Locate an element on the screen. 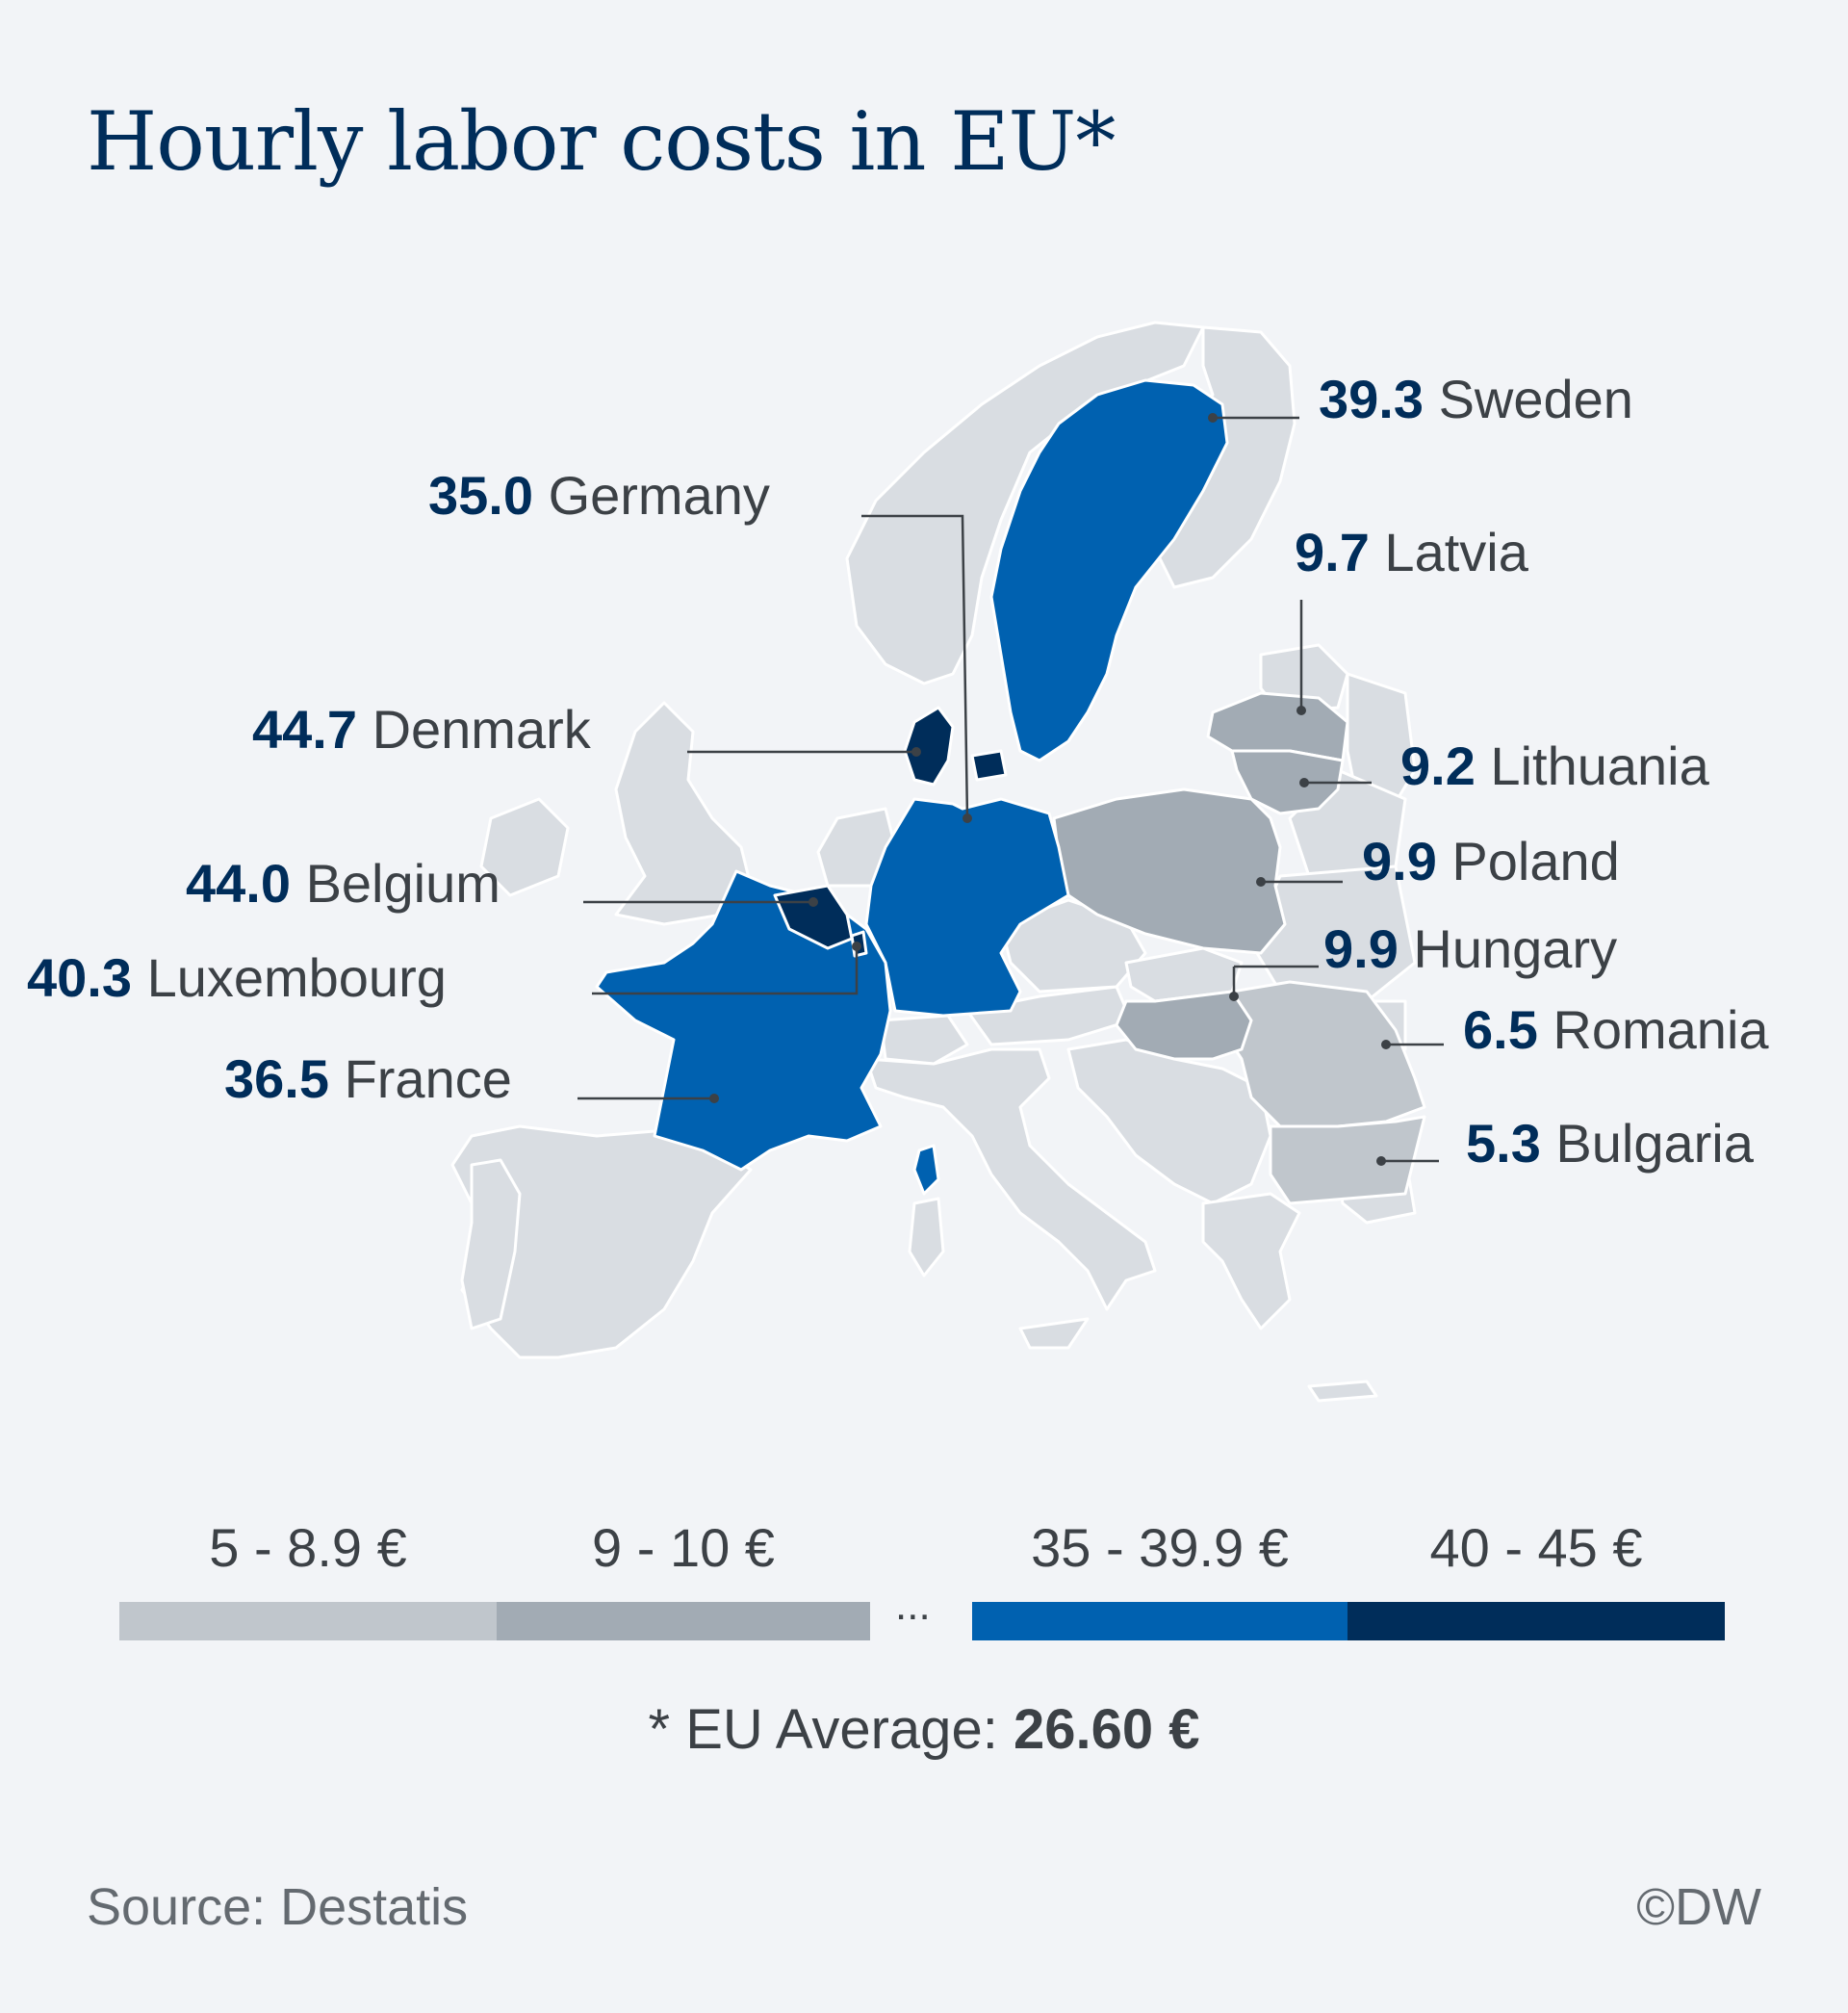 The width and height of the screenshot is (1848, 2013). country-poland is located at coordinates (1169, 871).